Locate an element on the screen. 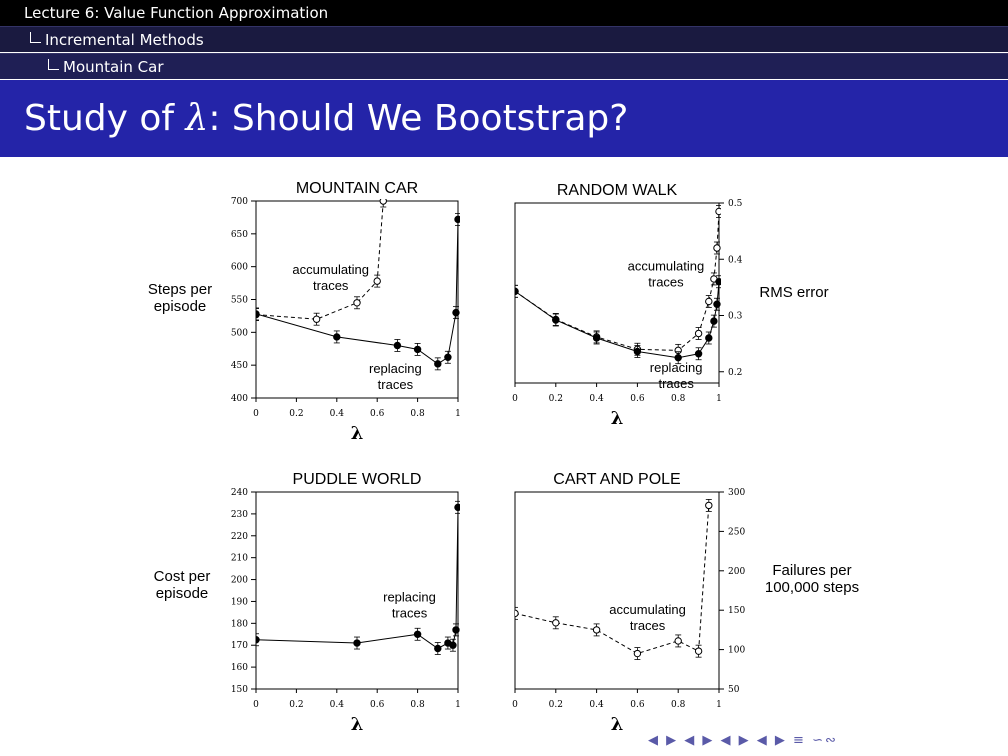  beamer-navigation-controls: ◀ ▶ ◀ ▶ ◀ ▶ ◀ ▶ ≡ ∽∾ is located at coordinates (743, 740).